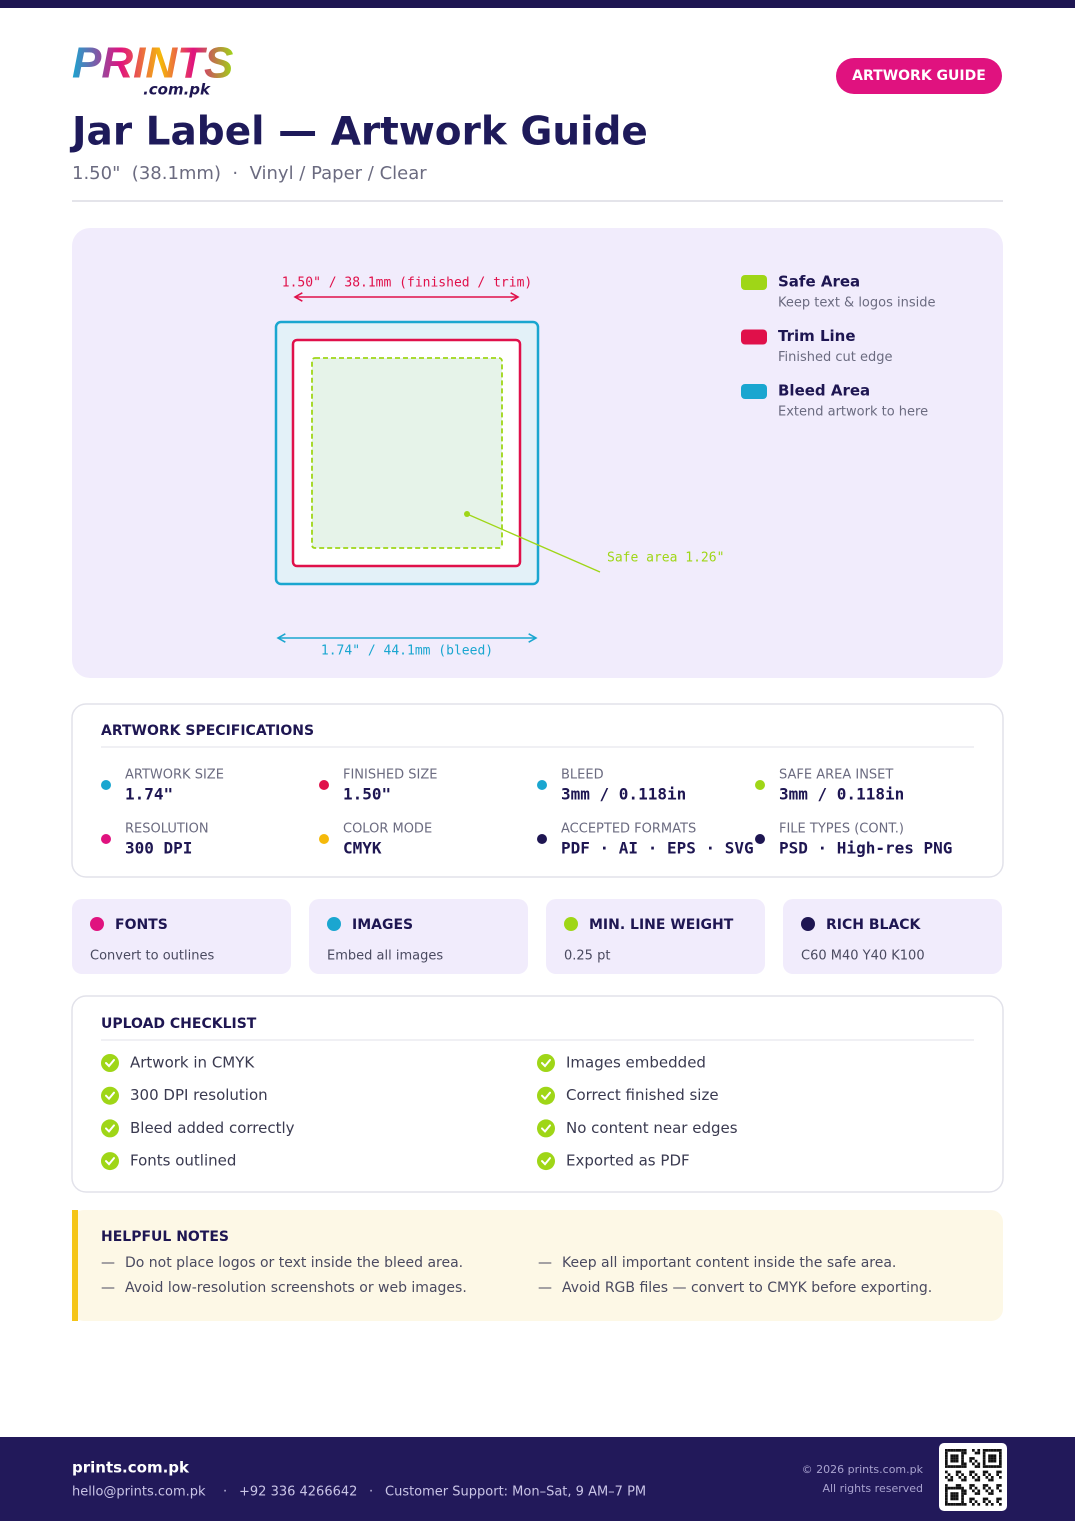 This screenshot has width=1075, height=1521. I want to click on bleed-label: 1.74" / 44.1mm (bleed), so click(407, 651).